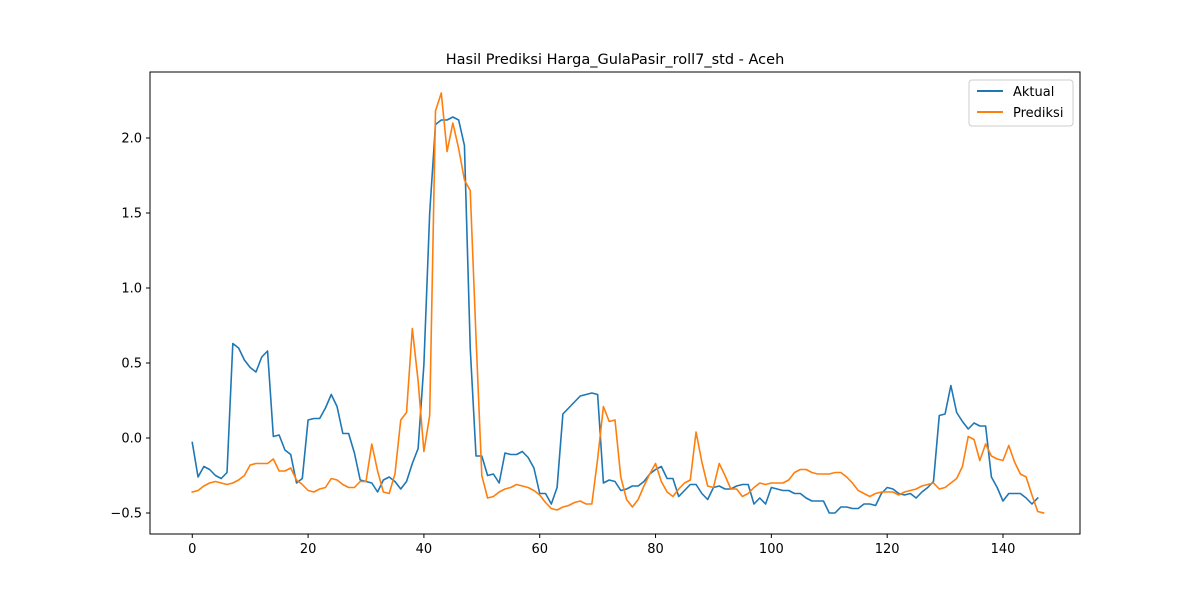  What do you see at coordinates (1033, 92) in the screenshot?
I see `legend-label-aktual: Aktual` at bounding box center [1033, 92].